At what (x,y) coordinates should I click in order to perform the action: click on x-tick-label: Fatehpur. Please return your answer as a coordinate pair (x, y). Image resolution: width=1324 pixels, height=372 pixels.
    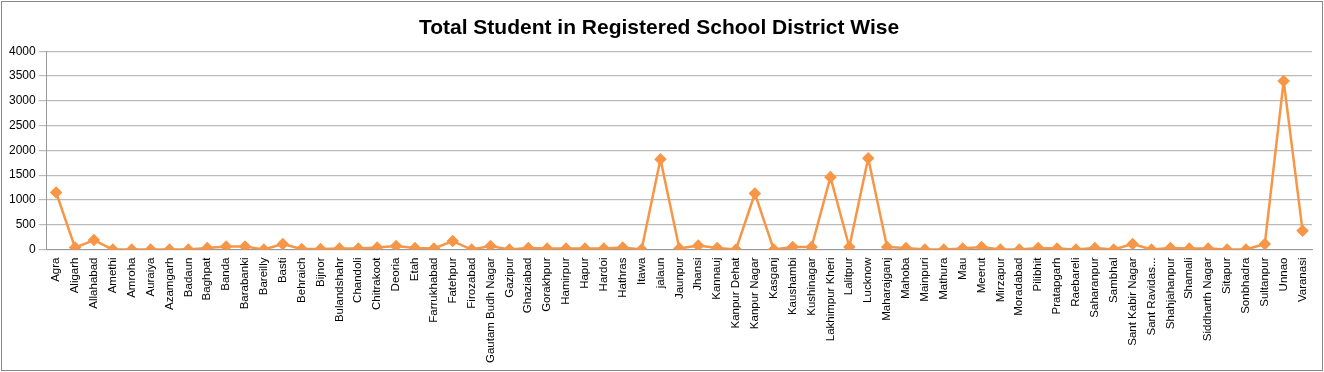
    Looking at the image, I should click on (451, 280).